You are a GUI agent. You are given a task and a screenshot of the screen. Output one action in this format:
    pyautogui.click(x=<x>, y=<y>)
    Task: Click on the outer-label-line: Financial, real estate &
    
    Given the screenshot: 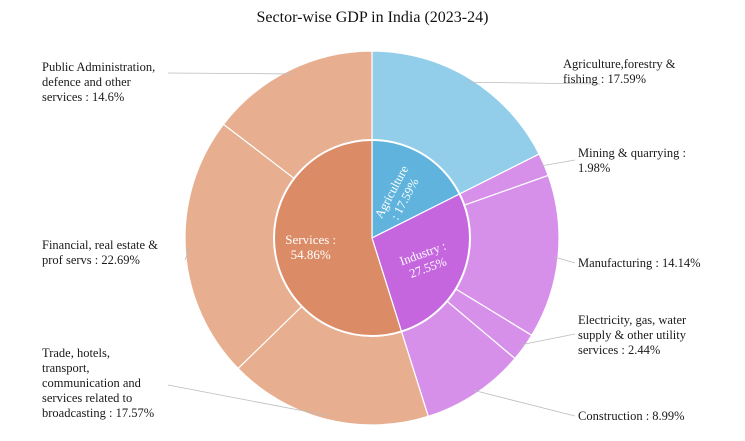 What is the action you would take?
    pyautogui.click(x=100, y=245)
    